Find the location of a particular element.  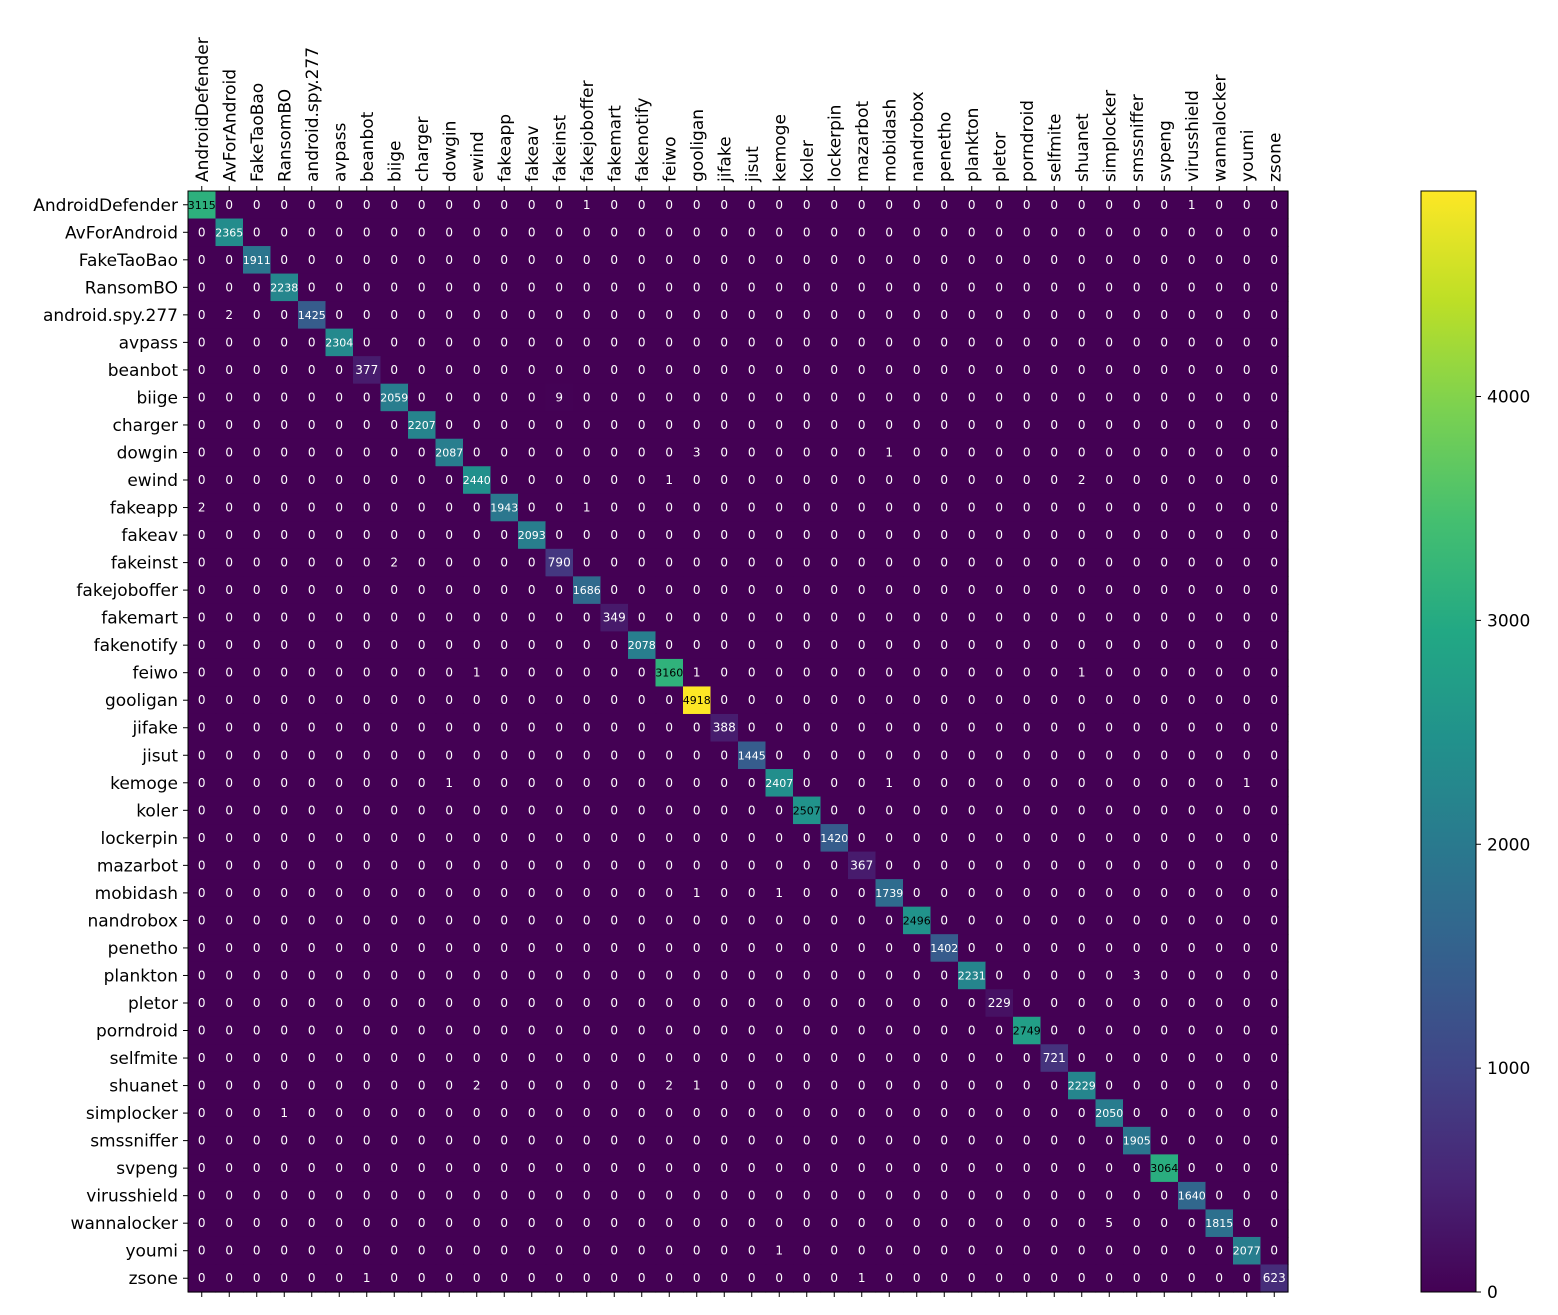

cell-value-label: 3 is located at coordinates (1137, 975).